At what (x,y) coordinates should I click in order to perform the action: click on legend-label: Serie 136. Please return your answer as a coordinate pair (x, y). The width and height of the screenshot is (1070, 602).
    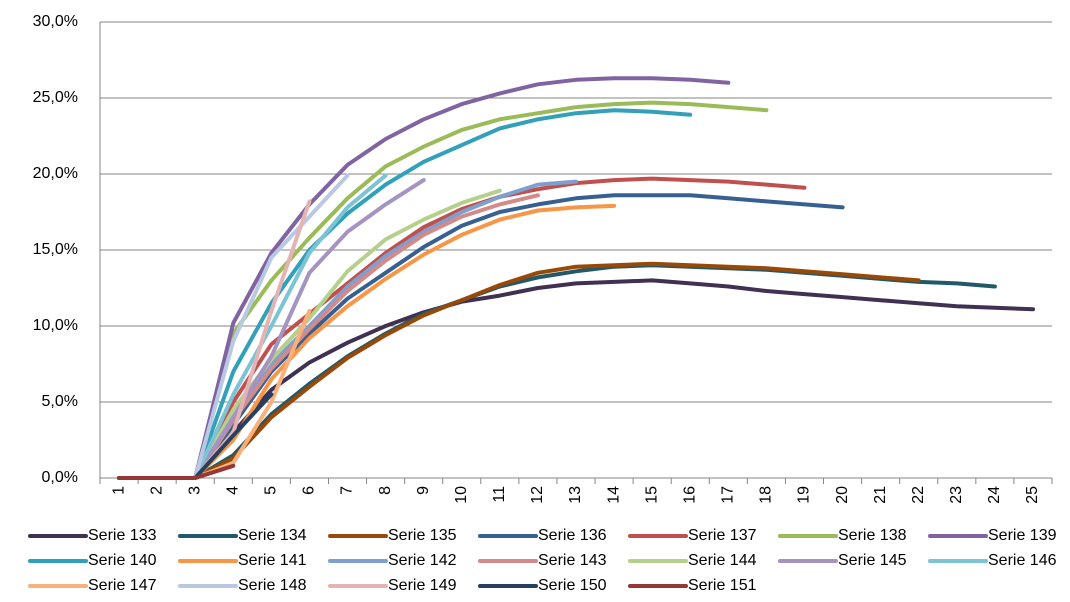
    Looking at the image, I should click on (572, 535).